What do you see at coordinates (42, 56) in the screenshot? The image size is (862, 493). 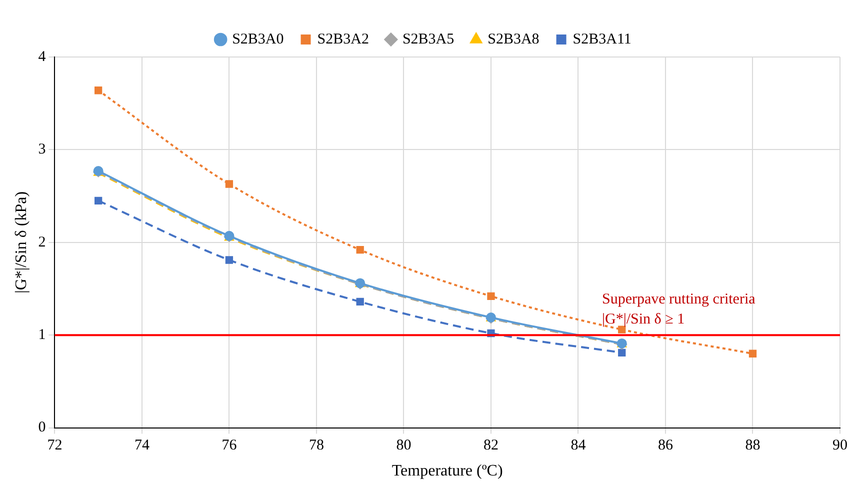 I see `y-tick-label: 4` at bounding box center [42, 56].